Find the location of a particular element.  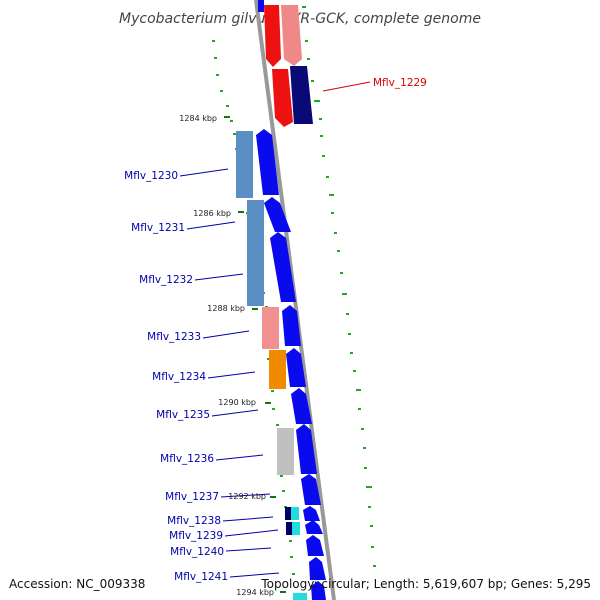

gene-blocks-left is located at coordinates (274, 300).